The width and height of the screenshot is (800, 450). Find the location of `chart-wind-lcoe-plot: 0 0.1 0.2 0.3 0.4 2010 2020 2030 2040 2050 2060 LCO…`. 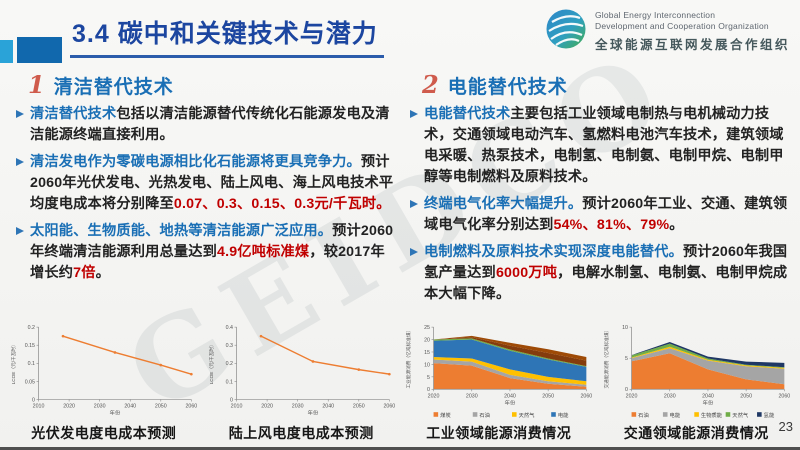

chart-wind-lcoe-plot: 0 0.1 0.2 0.3 0.4 2010 2020 2030 2040 2050 2060 LCO… is located at coordinates (301, 371).